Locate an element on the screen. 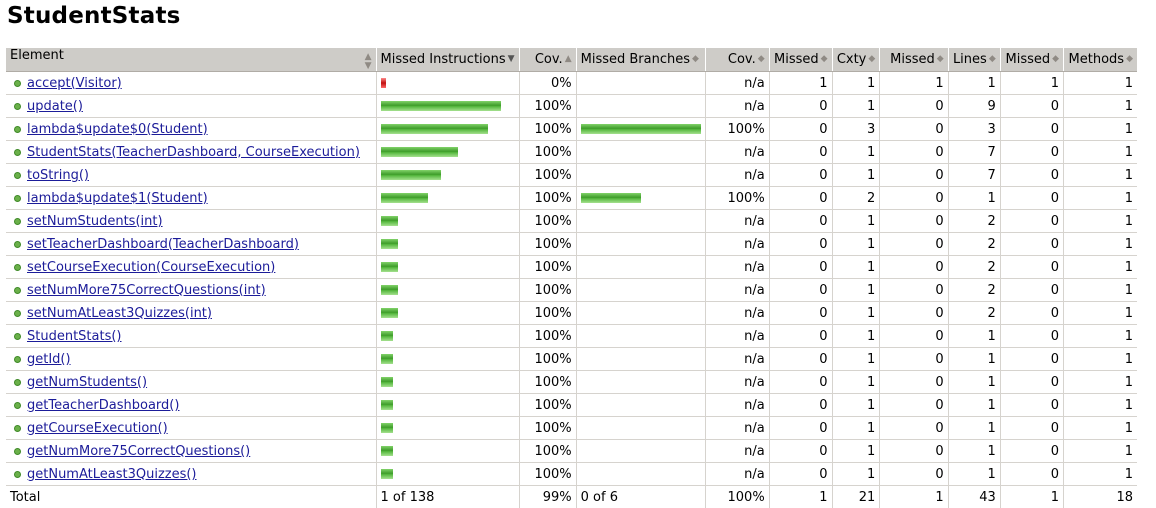 Image resolution: width=1156 pixels, height=508 pixels. method-link: getTeacherDashboard() is located at coordinates (103, 405).